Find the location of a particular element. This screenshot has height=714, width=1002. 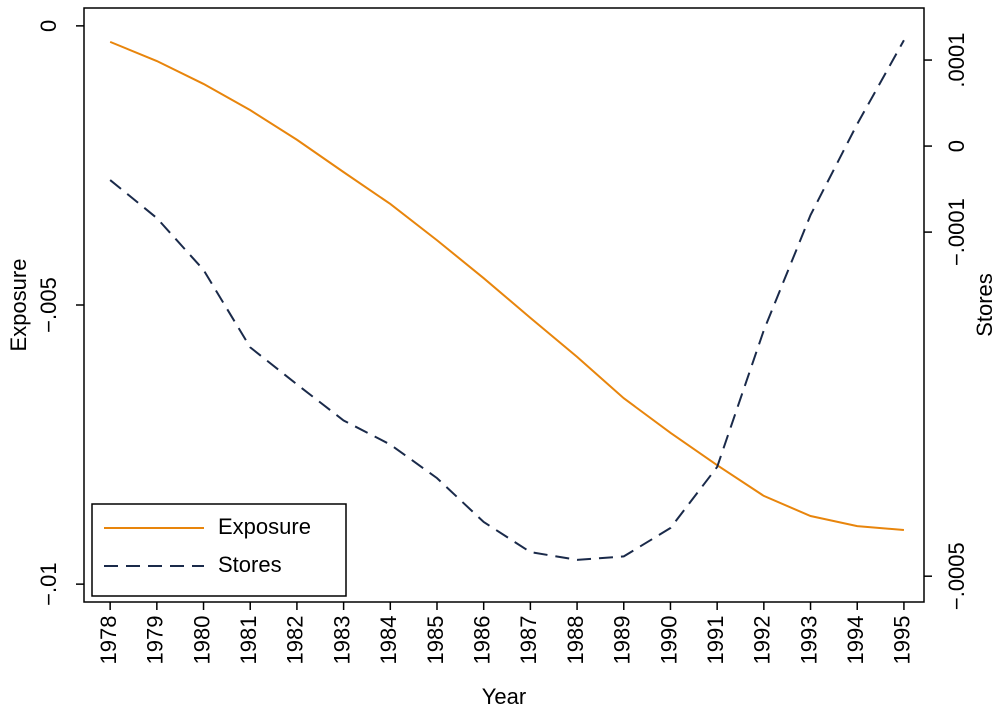

x-tick-label: 1989 is located at coordinates (622, 640).